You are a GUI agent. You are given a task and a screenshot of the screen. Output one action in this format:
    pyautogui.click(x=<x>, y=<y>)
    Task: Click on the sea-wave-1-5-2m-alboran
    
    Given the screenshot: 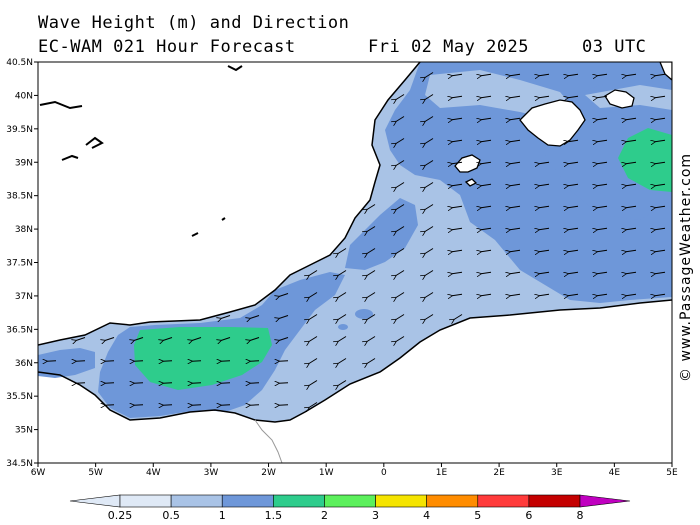 What is the action you would take?
    pyautogui.click(x=203, y=358)
    